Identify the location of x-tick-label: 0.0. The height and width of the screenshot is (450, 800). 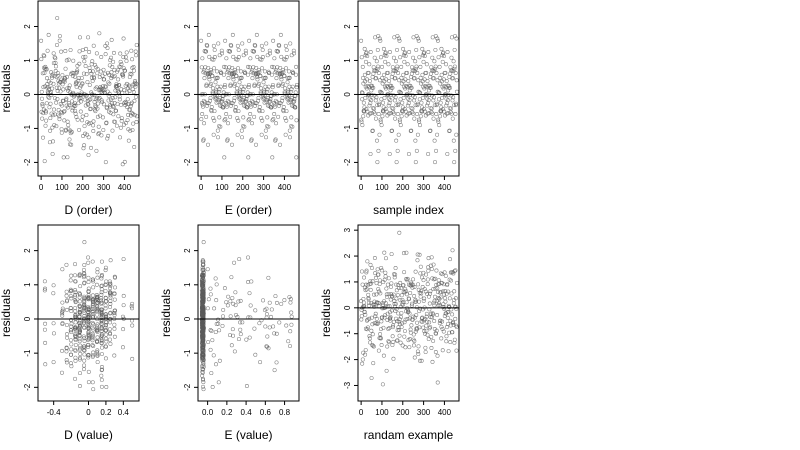
(208, 412).